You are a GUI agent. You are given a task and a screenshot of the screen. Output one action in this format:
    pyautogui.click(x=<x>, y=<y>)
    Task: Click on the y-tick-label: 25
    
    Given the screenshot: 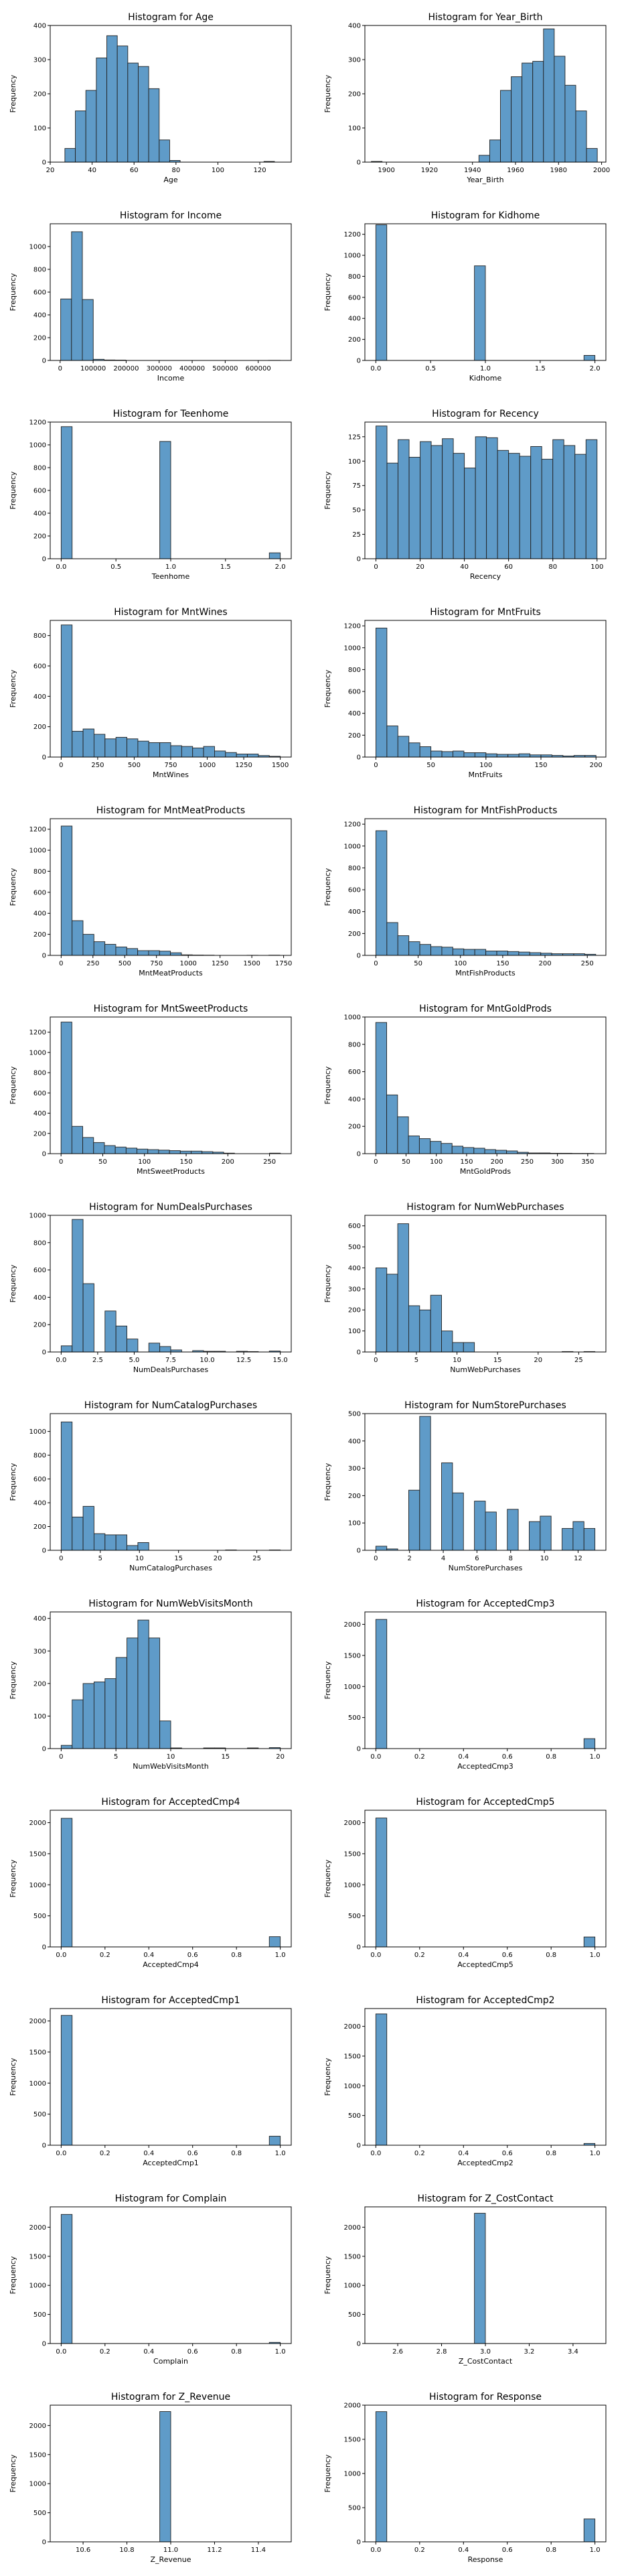 What is the action you would take?
    pyautogui.click(x=356, y=535)
    